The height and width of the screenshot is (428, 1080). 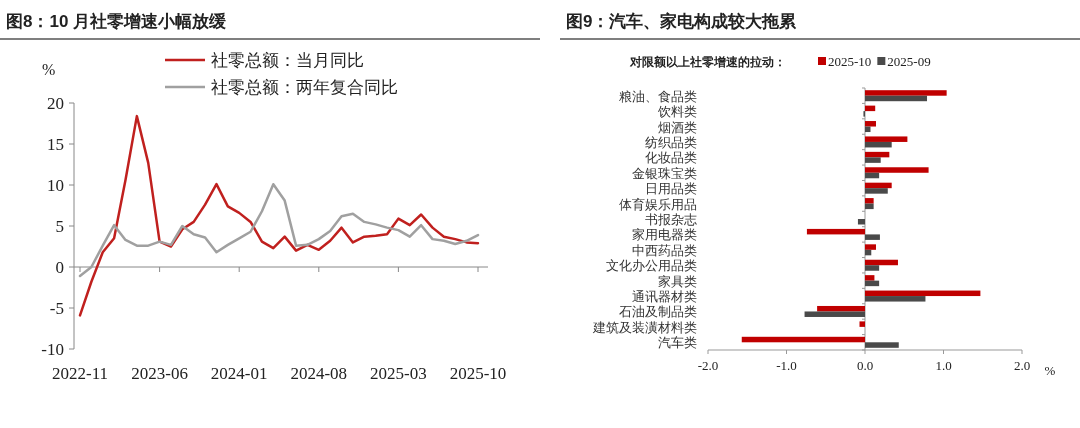 I want to click on x-axis-title: %, so click(x=1050, y=370).